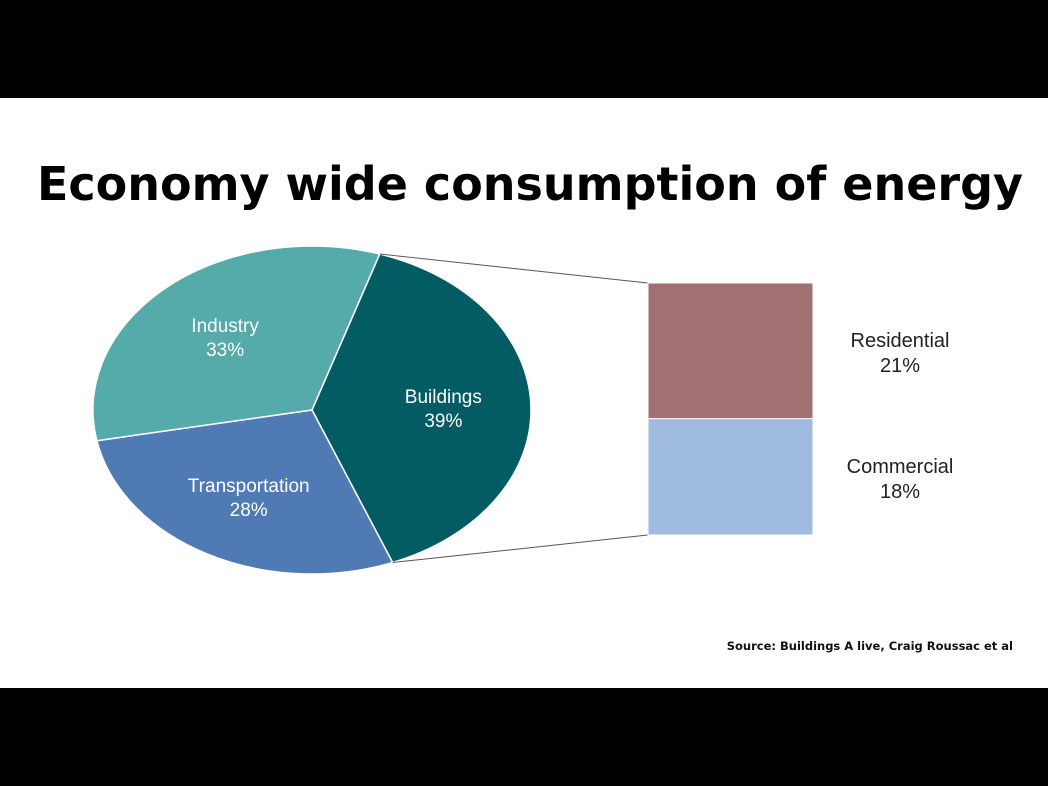 The height and width of the screenshot is (786, 1048). I want to click on bar-segment-commercial, so click(730, 477).